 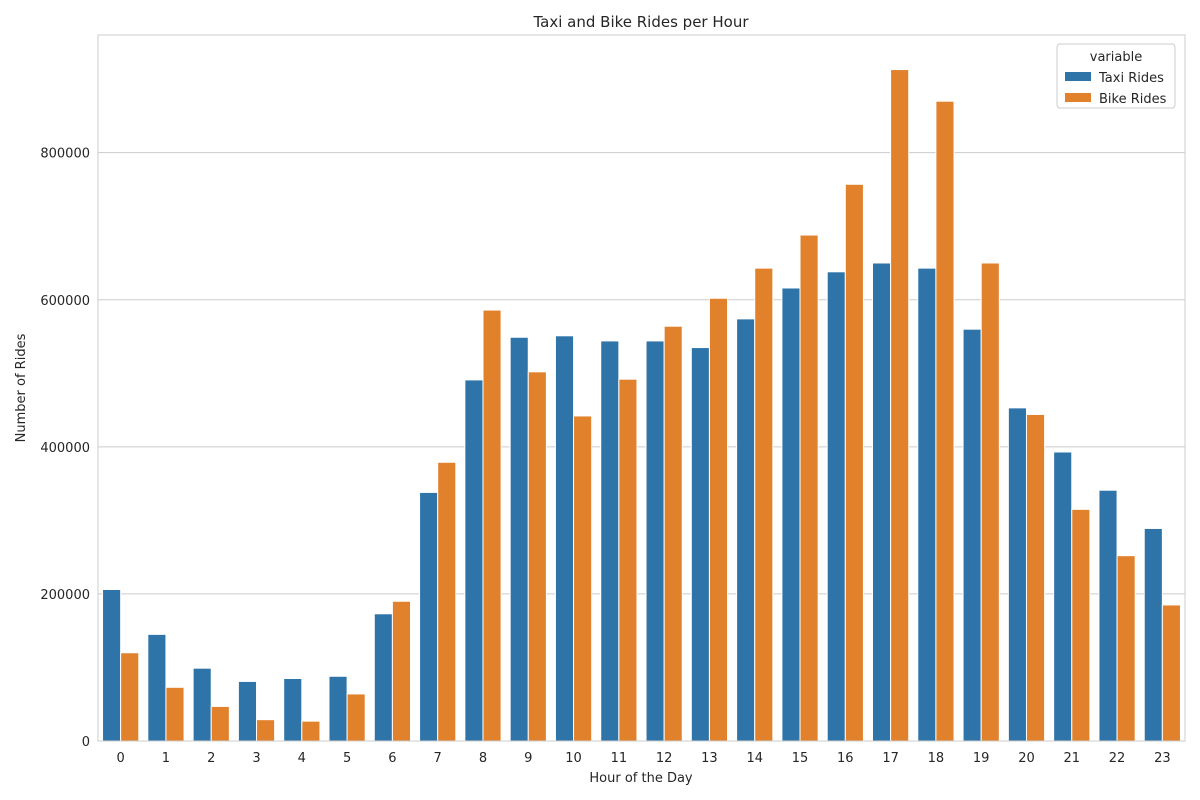 I want to click on x-axis-label: Hour of the Day, so click(x=641, y=778).